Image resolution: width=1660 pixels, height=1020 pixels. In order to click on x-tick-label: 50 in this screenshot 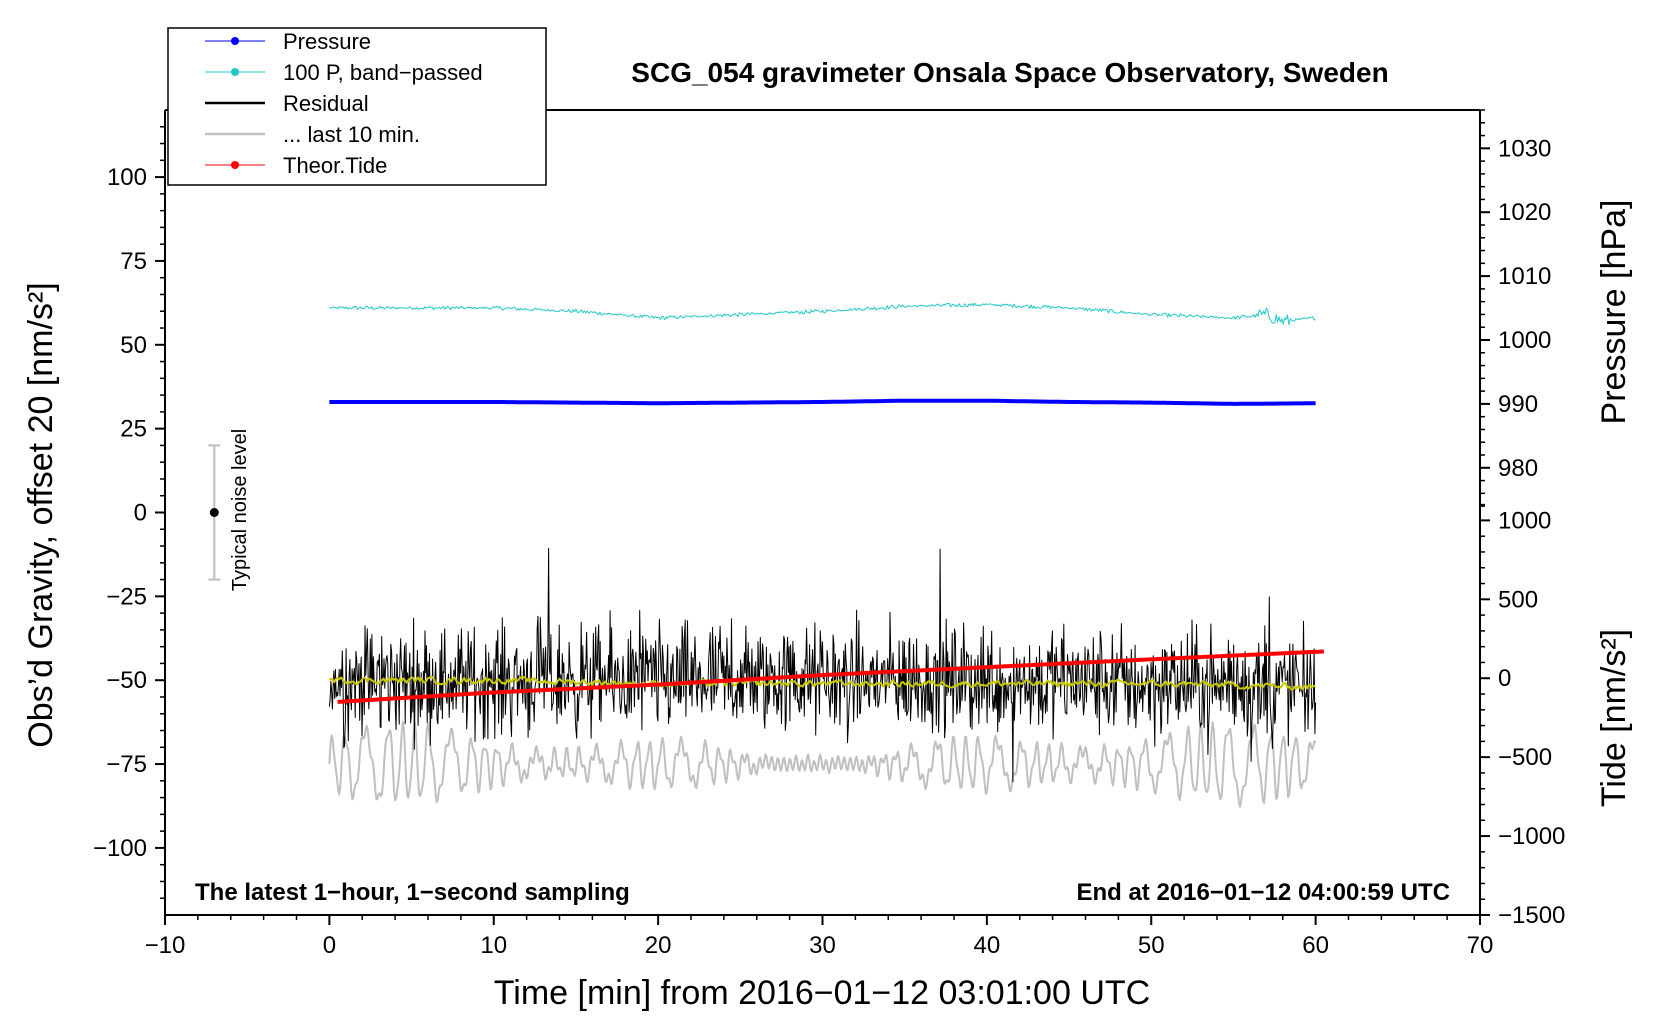, I will do `click(1151, 945)`.